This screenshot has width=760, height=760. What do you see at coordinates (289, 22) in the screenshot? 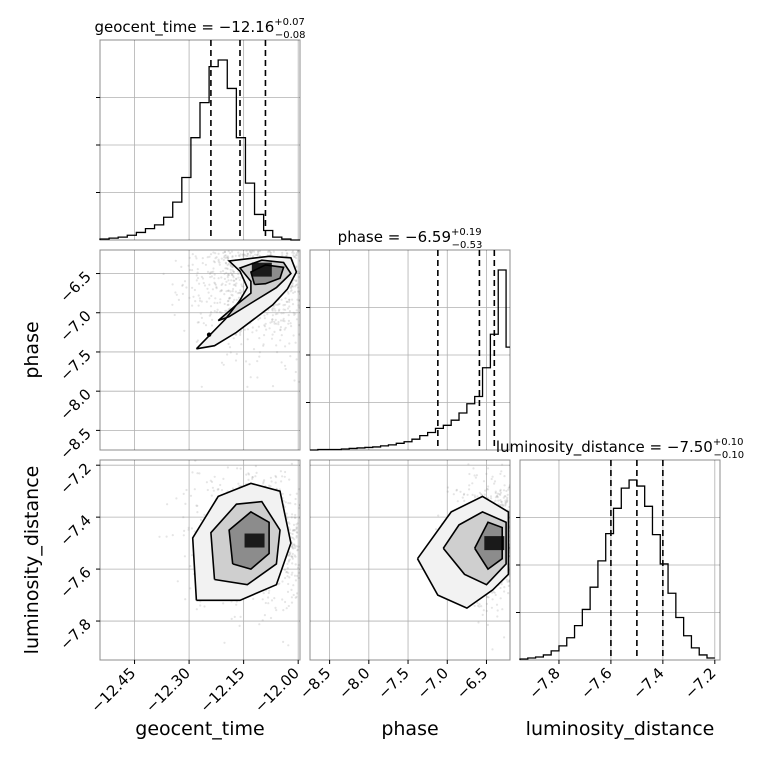
I see `title-upper-error: +0.07` at bounding box center [289, 22].